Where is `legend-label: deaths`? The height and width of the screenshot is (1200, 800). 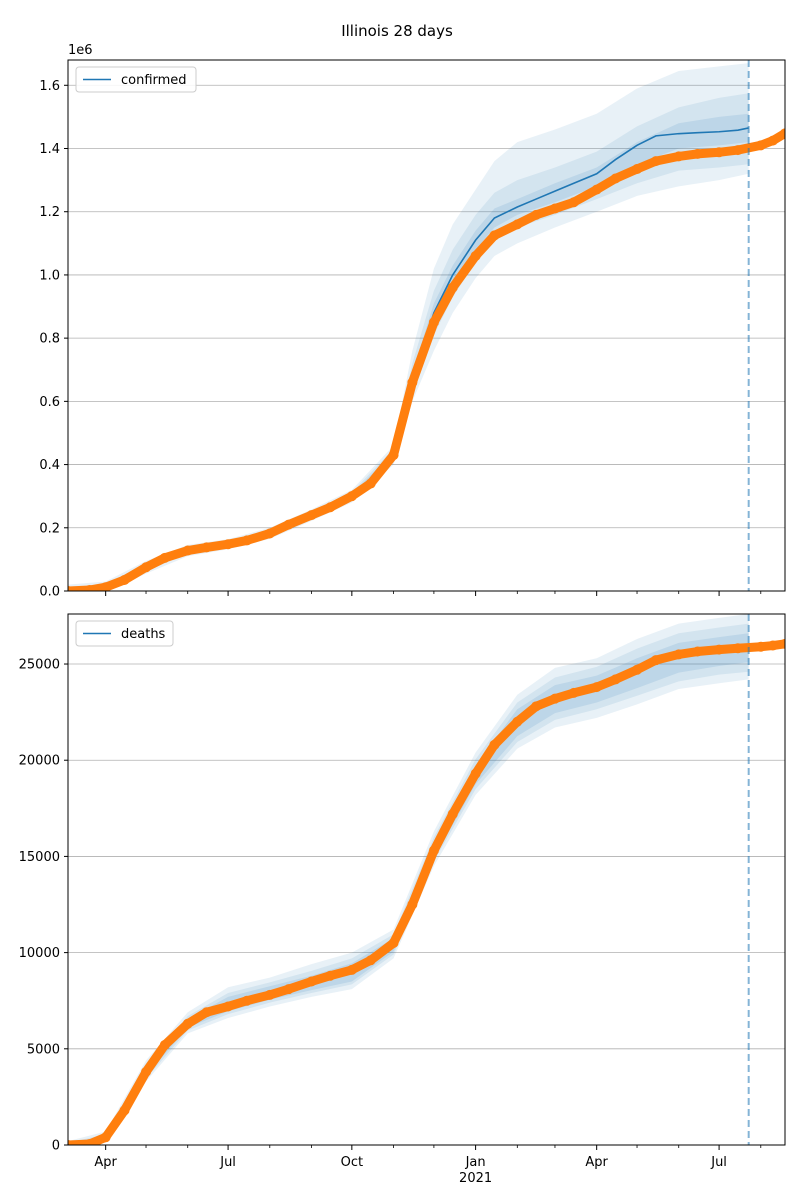 legend-label: deaths is located at coordinates (143, 634).